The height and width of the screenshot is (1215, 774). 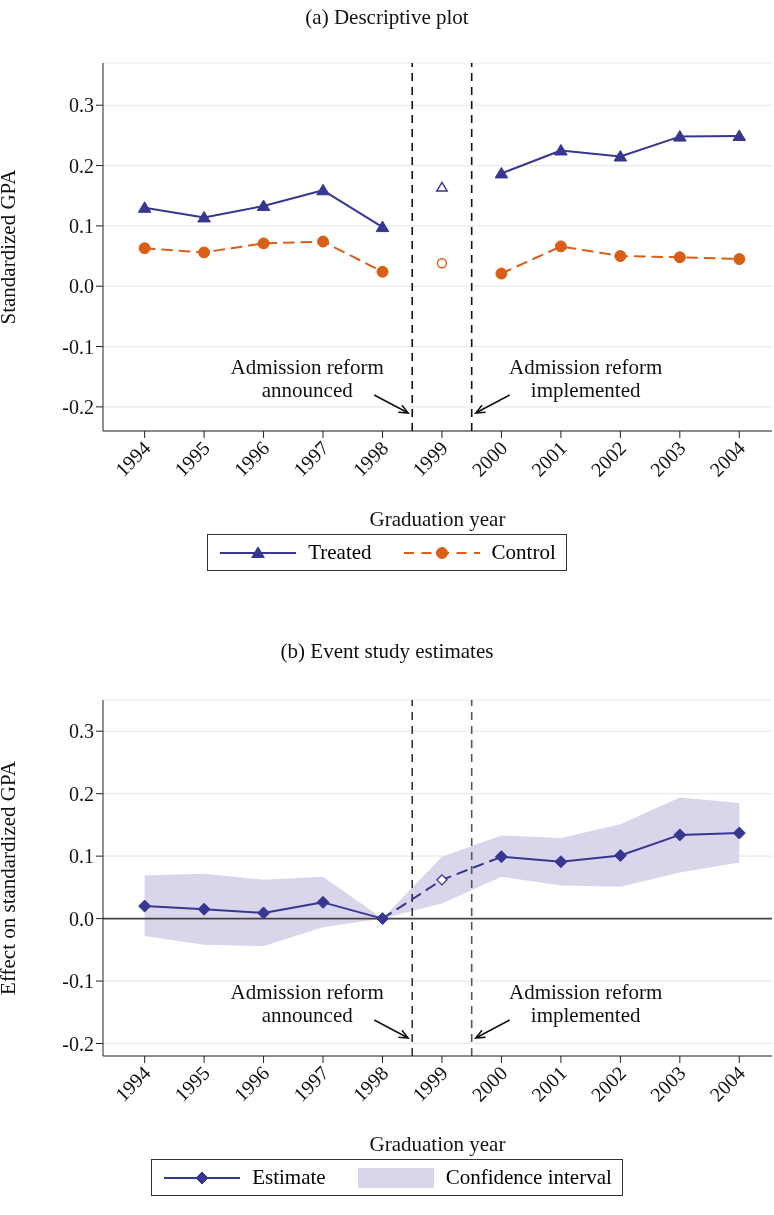 What do you see at coordinates (523, 552) in the screenshot?
I see `legend-label: Control` at bounding box center [523, 552].